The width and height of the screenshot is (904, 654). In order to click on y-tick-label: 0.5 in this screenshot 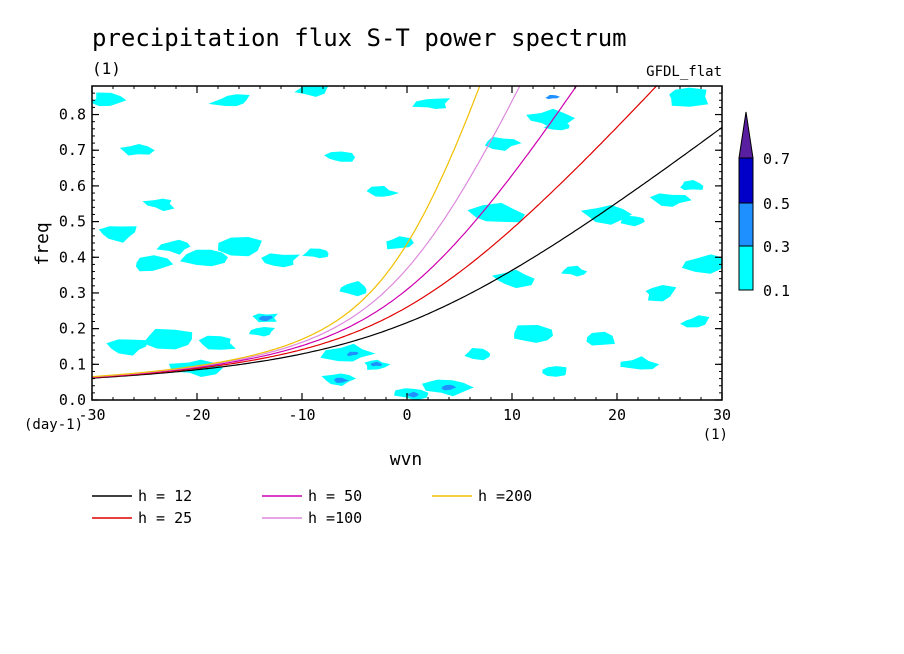, I will do `click(72, 222)`.